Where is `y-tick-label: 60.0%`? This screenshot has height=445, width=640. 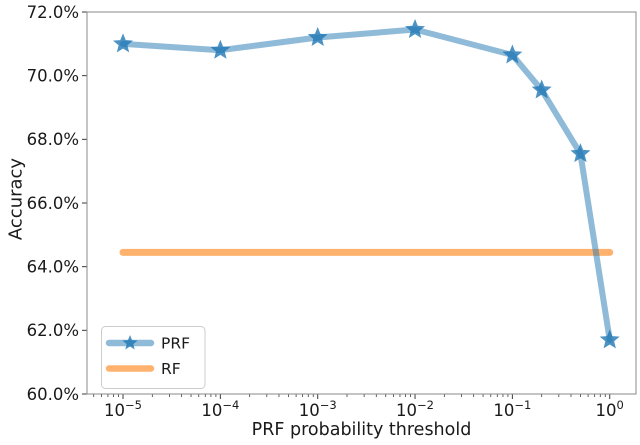 y-tick-label: 60.0% is located at coordinates (53, 394).